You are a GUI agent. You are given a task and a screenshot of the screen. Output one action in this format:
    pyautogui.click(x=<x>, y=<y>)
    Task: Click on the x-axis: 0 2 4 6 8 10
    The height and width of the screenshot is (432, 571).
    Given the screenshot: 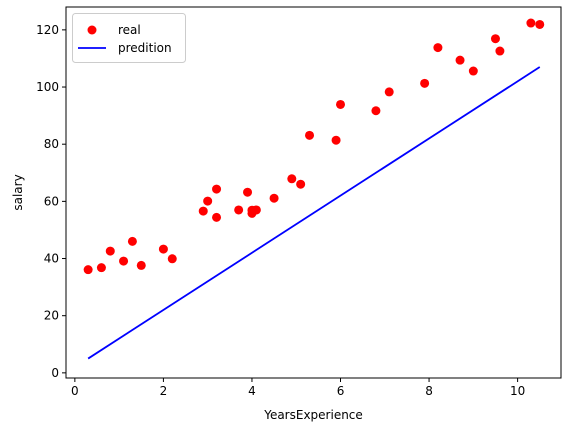 What is the action you would take?
    pyautogui.click(x=298, y=388)
    